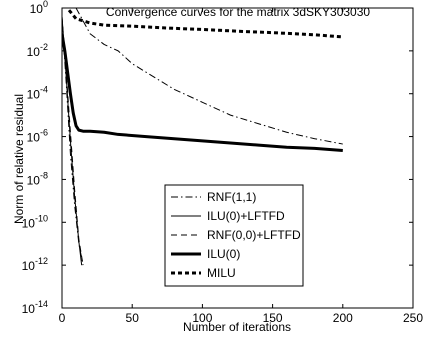 The width and height of the screenshot is (428, 345). What do you see at coordinates (44, 90) in the screenshot?
I see `y-tick-exponent: -4` at bounding box center [44, 90].